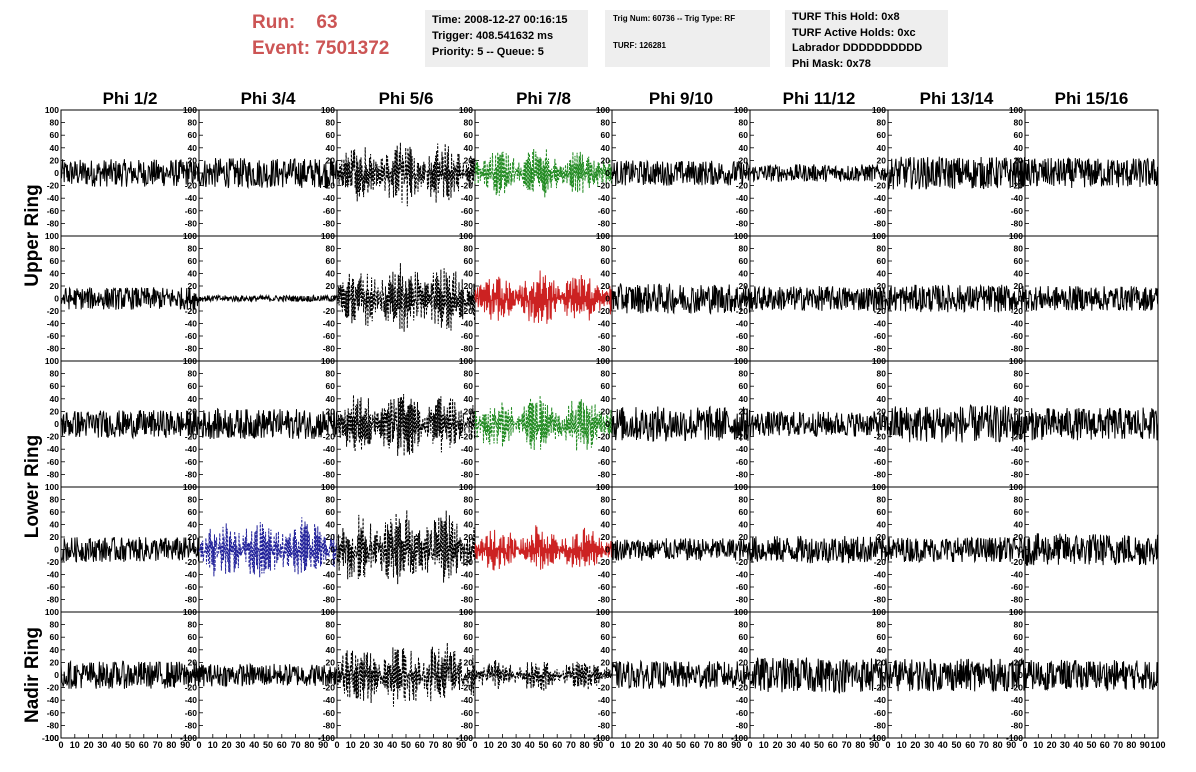 The width and height of the screenshot is (1196, 772). I want to click on x-tick-label: 10, so click(1038, 745).